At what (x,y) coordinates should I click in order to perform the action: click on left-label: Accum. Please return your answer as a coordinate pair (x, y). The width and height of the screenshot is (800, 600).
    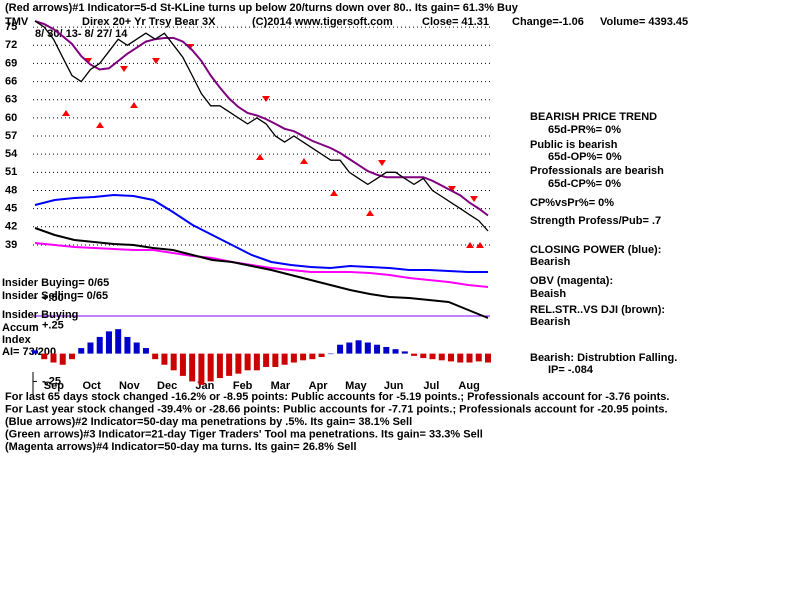
    Looking at the image, I should click on (20, 328).